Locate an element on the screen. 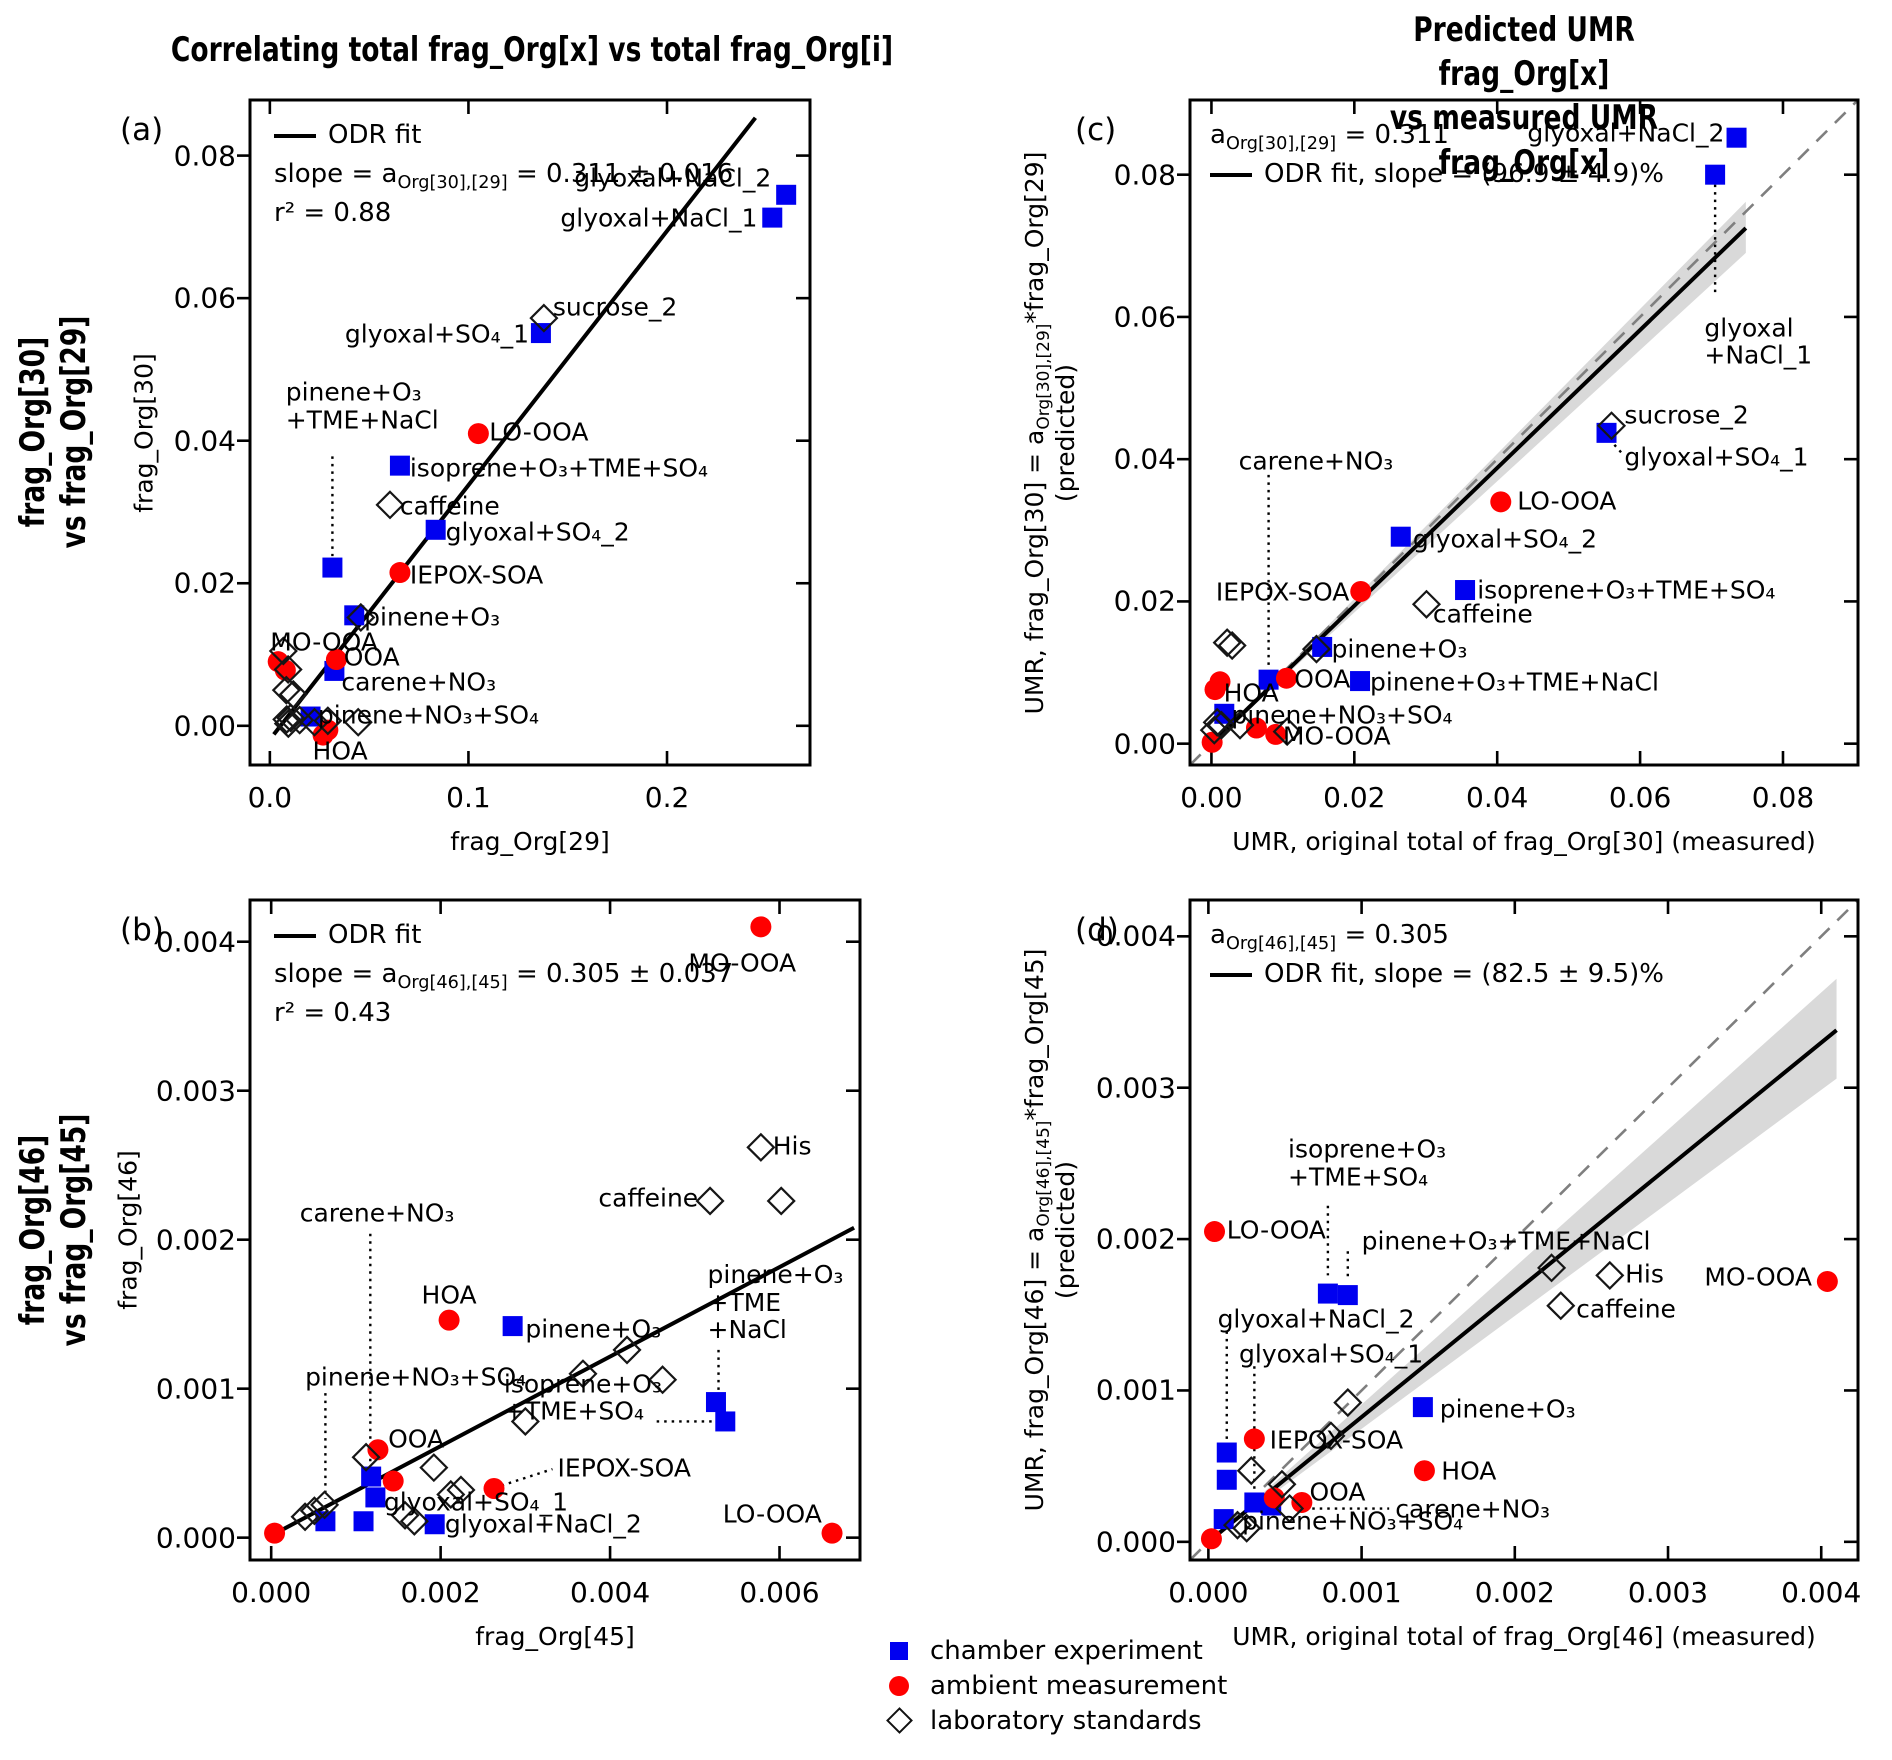 This screenshot has height=1760, width=1892. annotation-line: ODR fit, slope = (82.5 ± 9.5)% is located at coordinates (1437, 974).